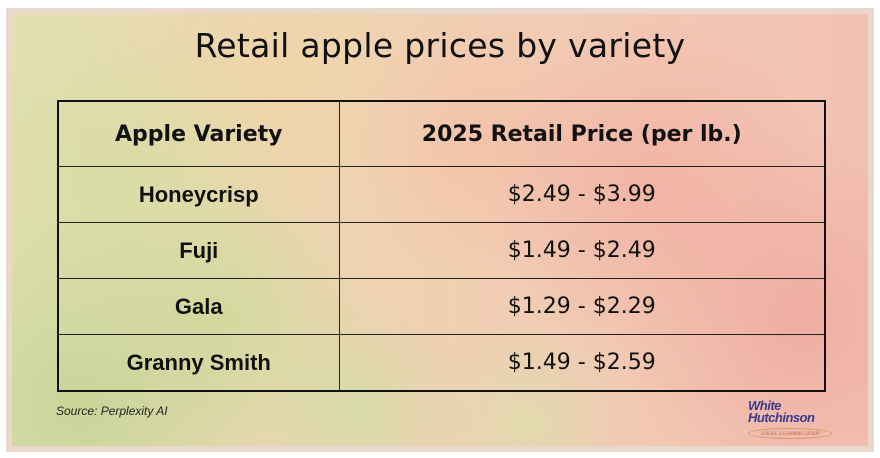 This screenshot has height=458, width=880. Describe the element at coordinates (764, 405) in the screenshot. I see `logo-line1: White` at that location.